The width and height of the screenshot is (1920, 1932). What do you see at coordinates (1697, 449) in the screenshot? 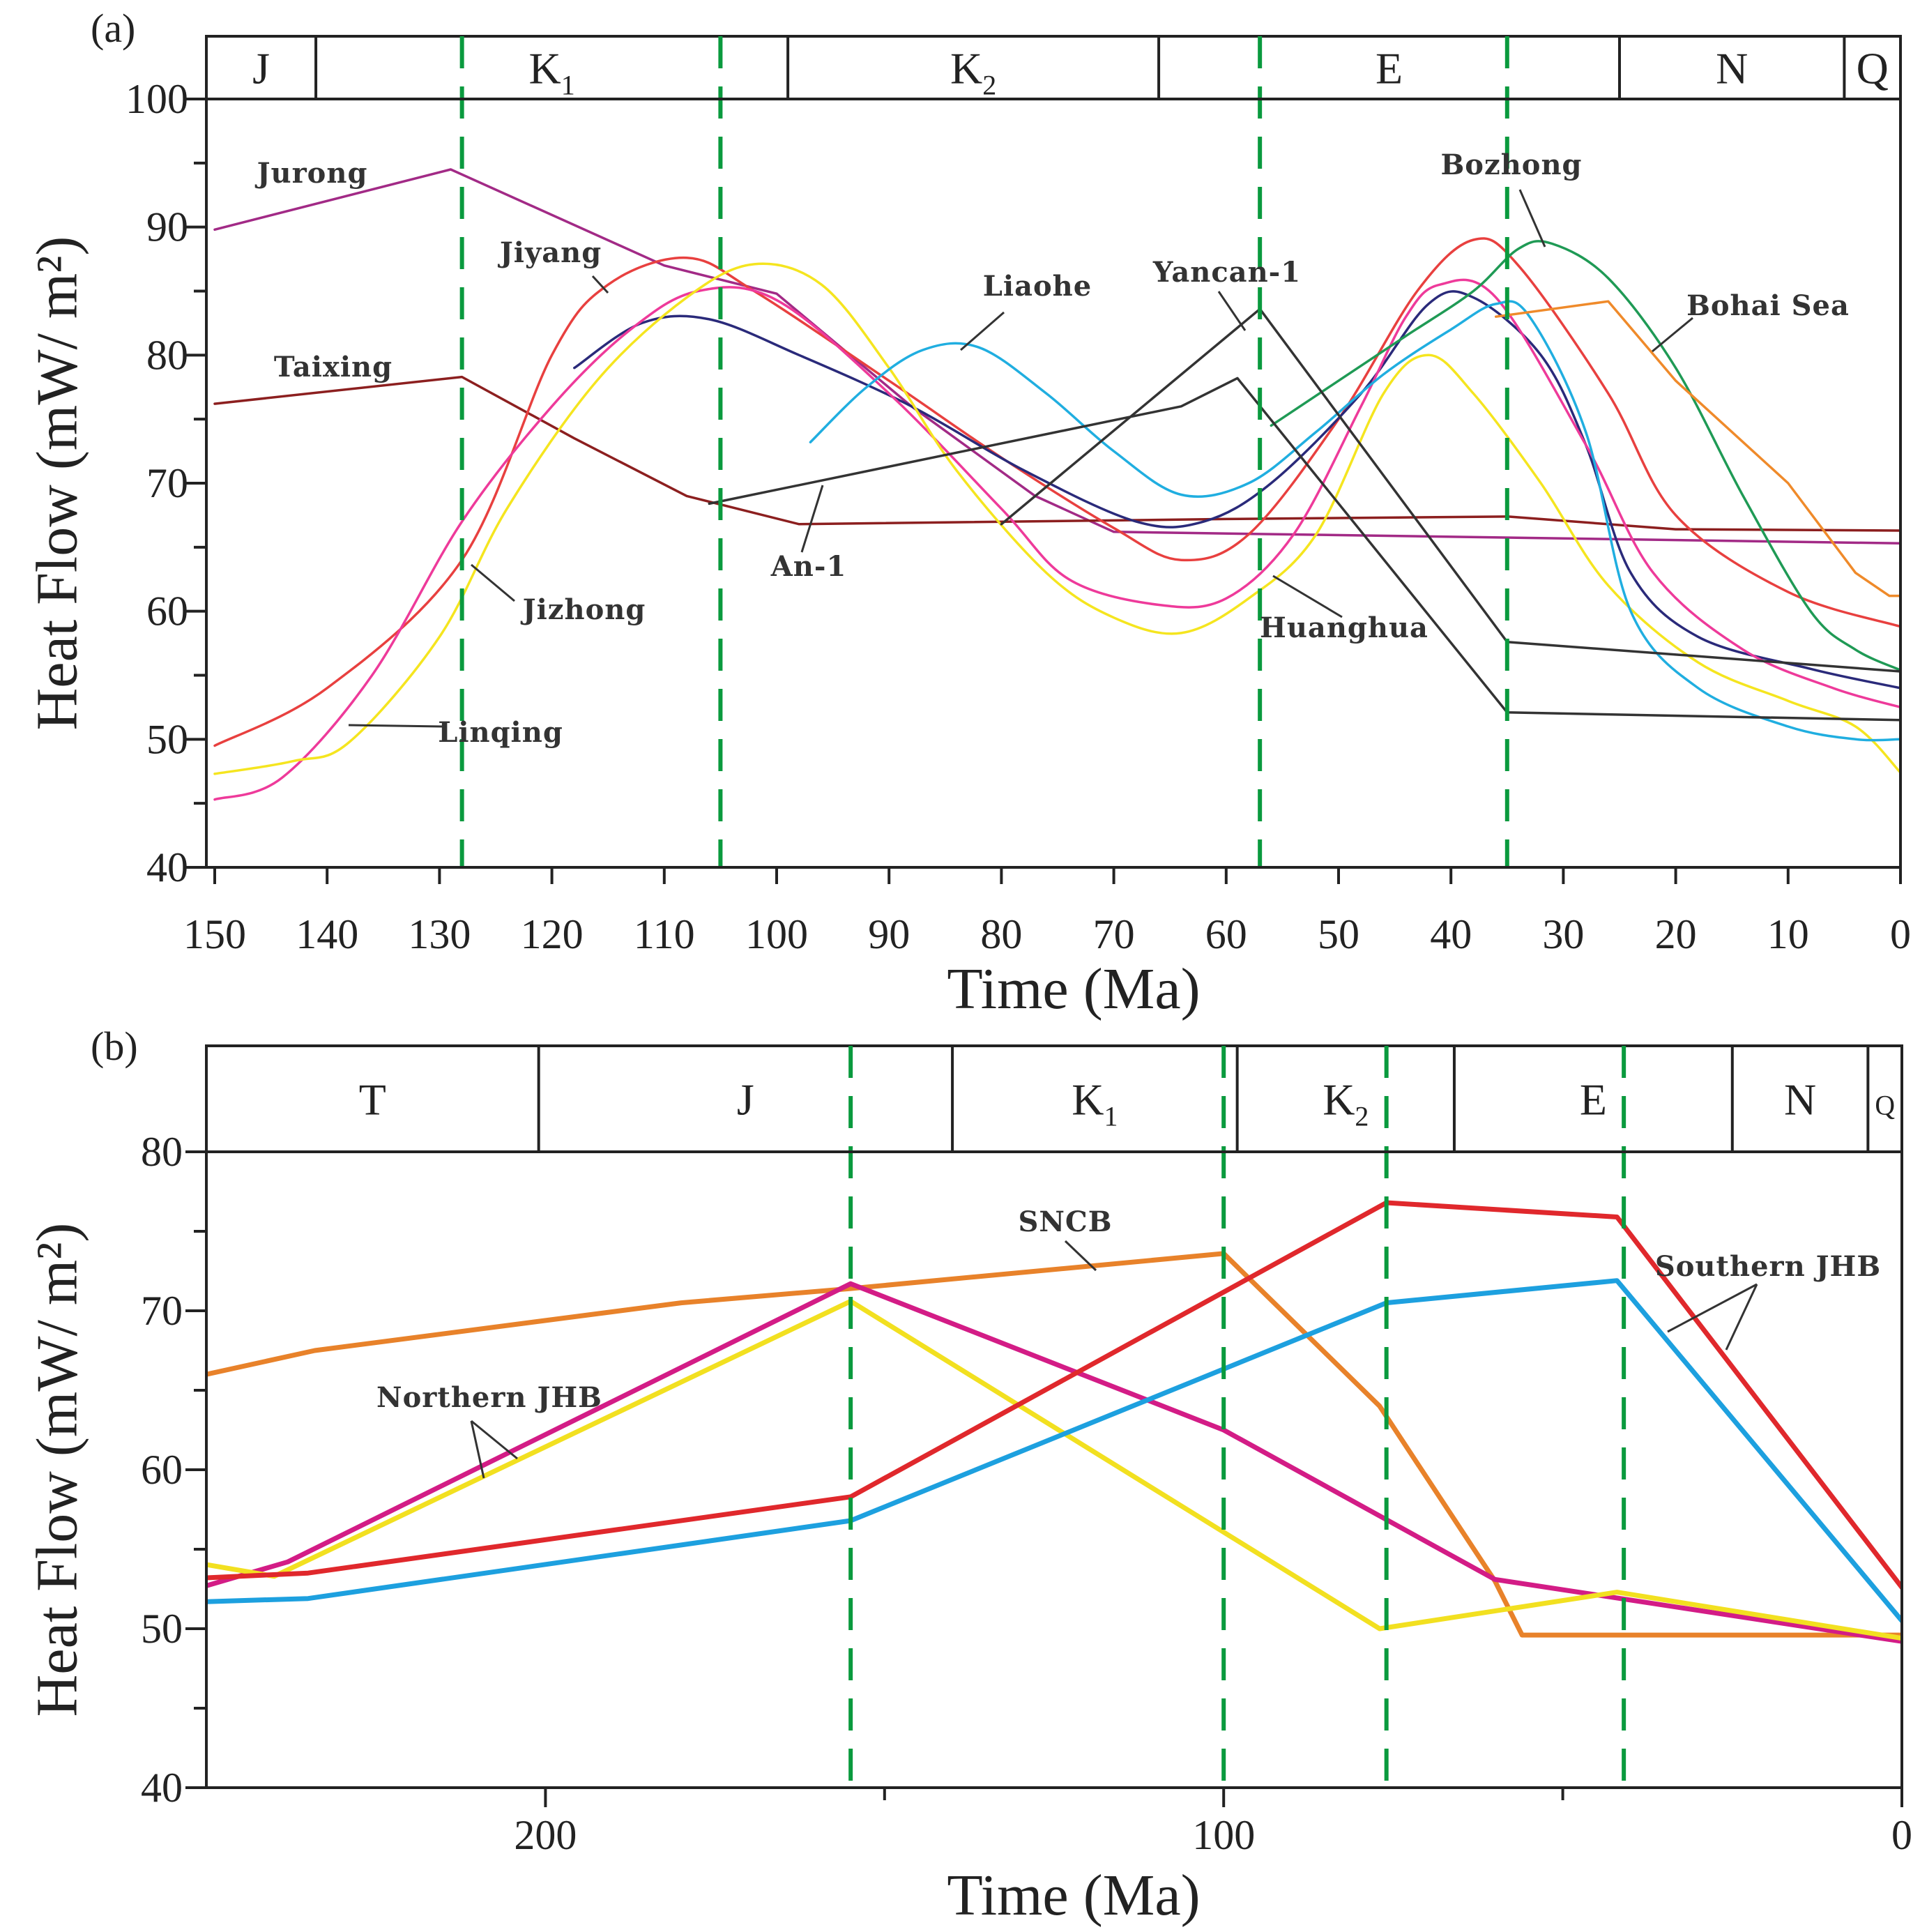
I see `series-line: Bohai Sea` at bounding box center [1697, 449].